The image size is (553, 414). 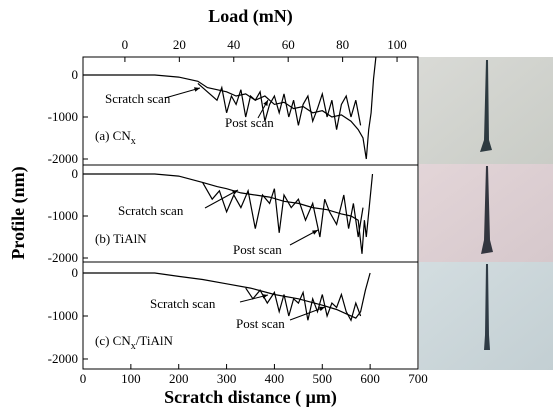 What do you see at coordinates (288, 44) in the screenshot?
I see `top-tick-label: 60` at bounding box center [288, 44].